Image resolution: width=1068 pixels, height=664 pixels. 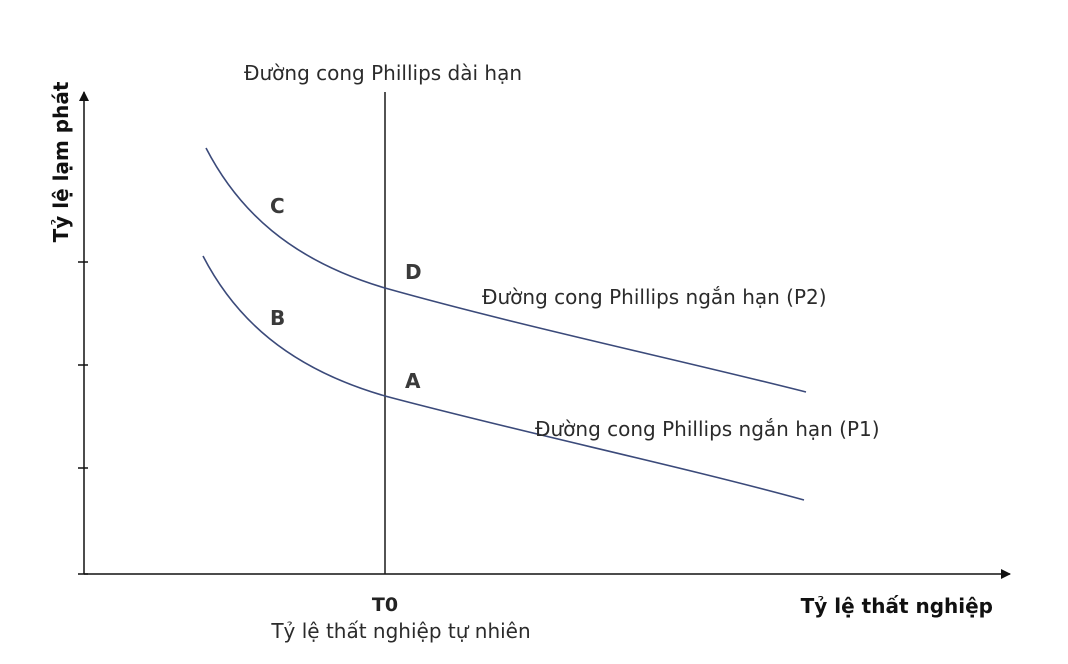 I want to click on point-d-label: D, so click(x=413, y=272).